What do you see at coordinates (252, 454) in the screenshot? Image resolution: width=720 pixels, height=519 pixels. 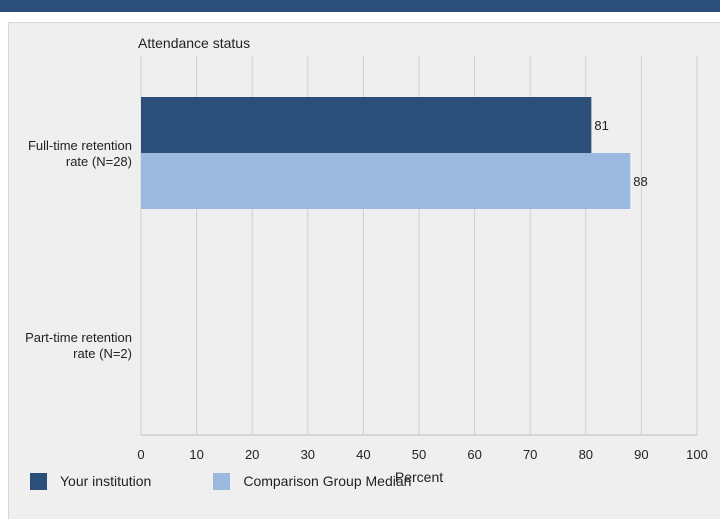 I see `x-tick-20: 20` at bounding box center [252, 454].